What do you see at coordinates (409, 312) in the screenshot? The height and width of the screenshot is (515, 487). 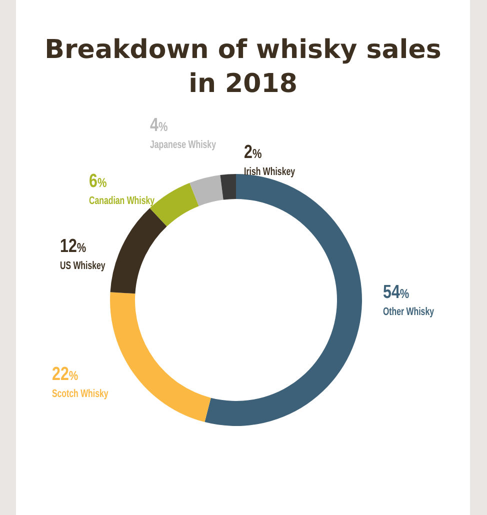 I see `slice-label: Other Whisky` at bounding box center [409, 312].